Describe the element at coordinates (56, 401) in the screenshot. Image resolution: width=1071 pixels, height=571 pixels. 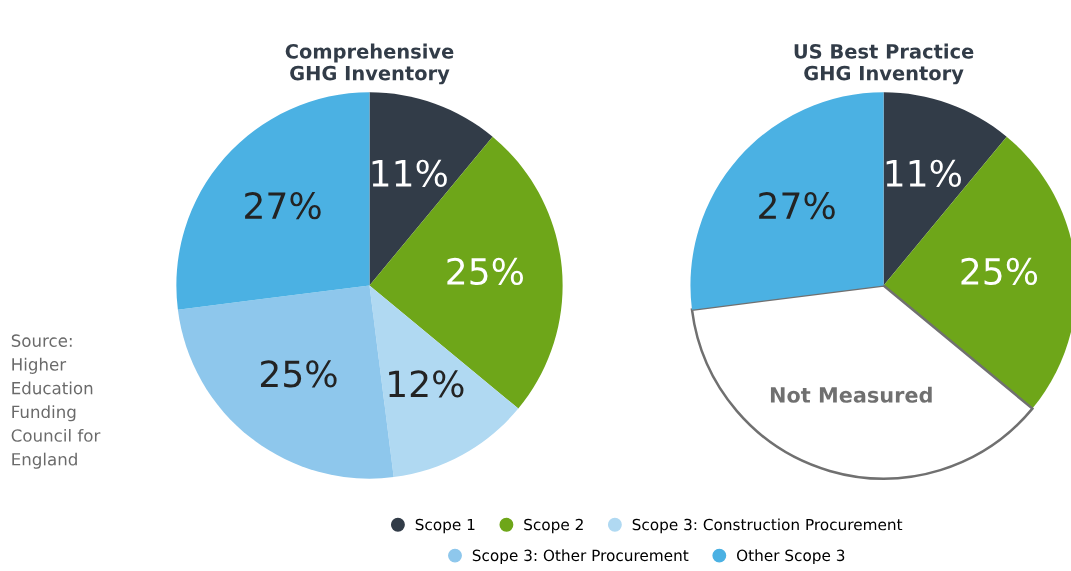
I see `source-note: Source: Higher Education Funding Council for England` at that location.